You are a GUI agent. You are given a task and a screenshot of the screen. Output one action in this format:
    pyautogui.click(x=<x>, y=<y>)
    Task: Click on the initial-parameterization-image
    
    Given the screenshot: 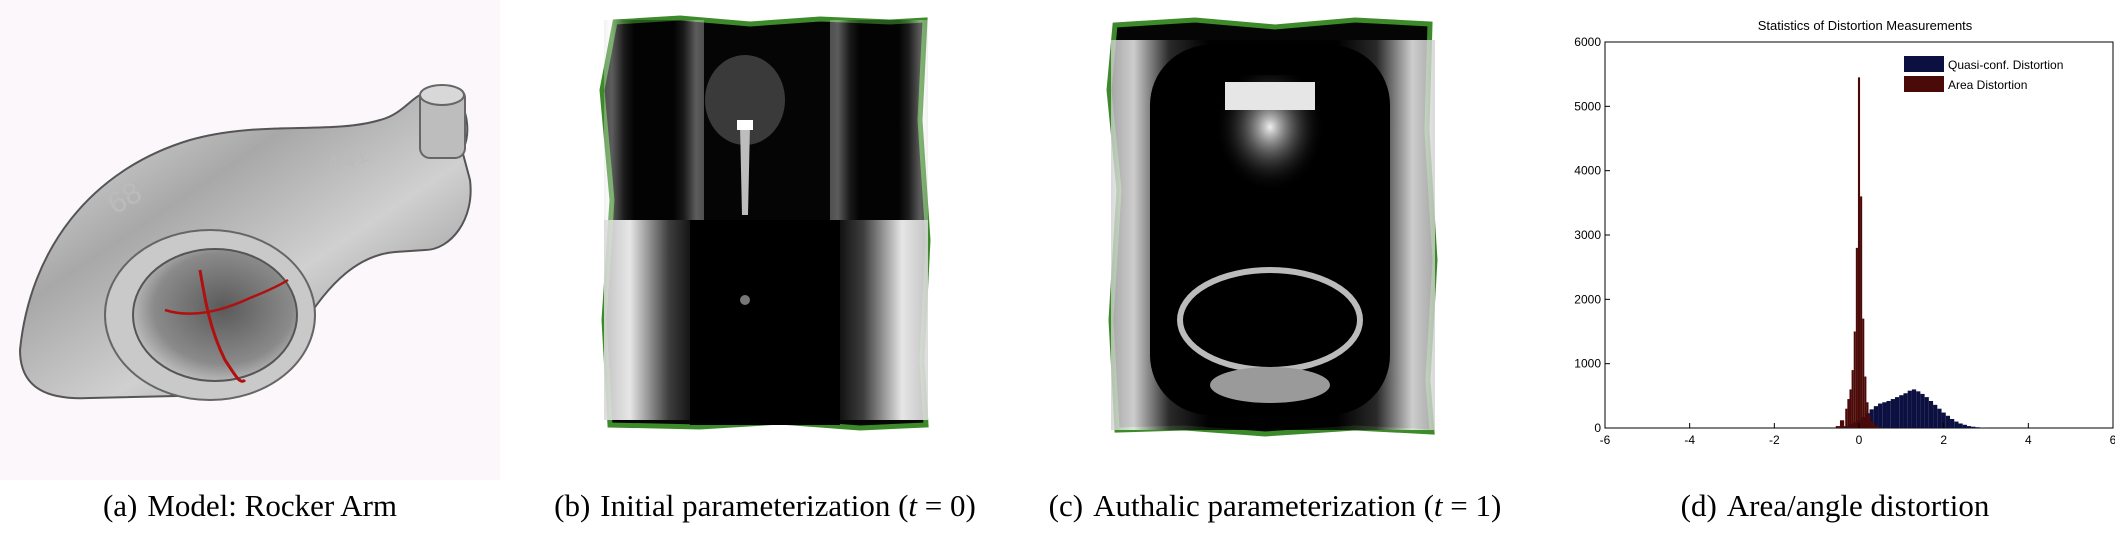 What is the action you would take?
    pyautogui.click(x=765, y=223)
    